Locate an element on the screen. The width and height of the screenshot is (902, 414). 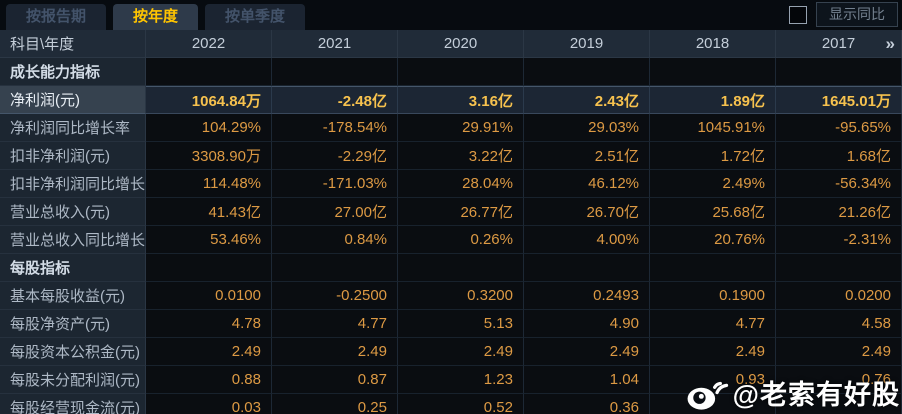
year-label: 2017 is located at coordinates (838, 43).